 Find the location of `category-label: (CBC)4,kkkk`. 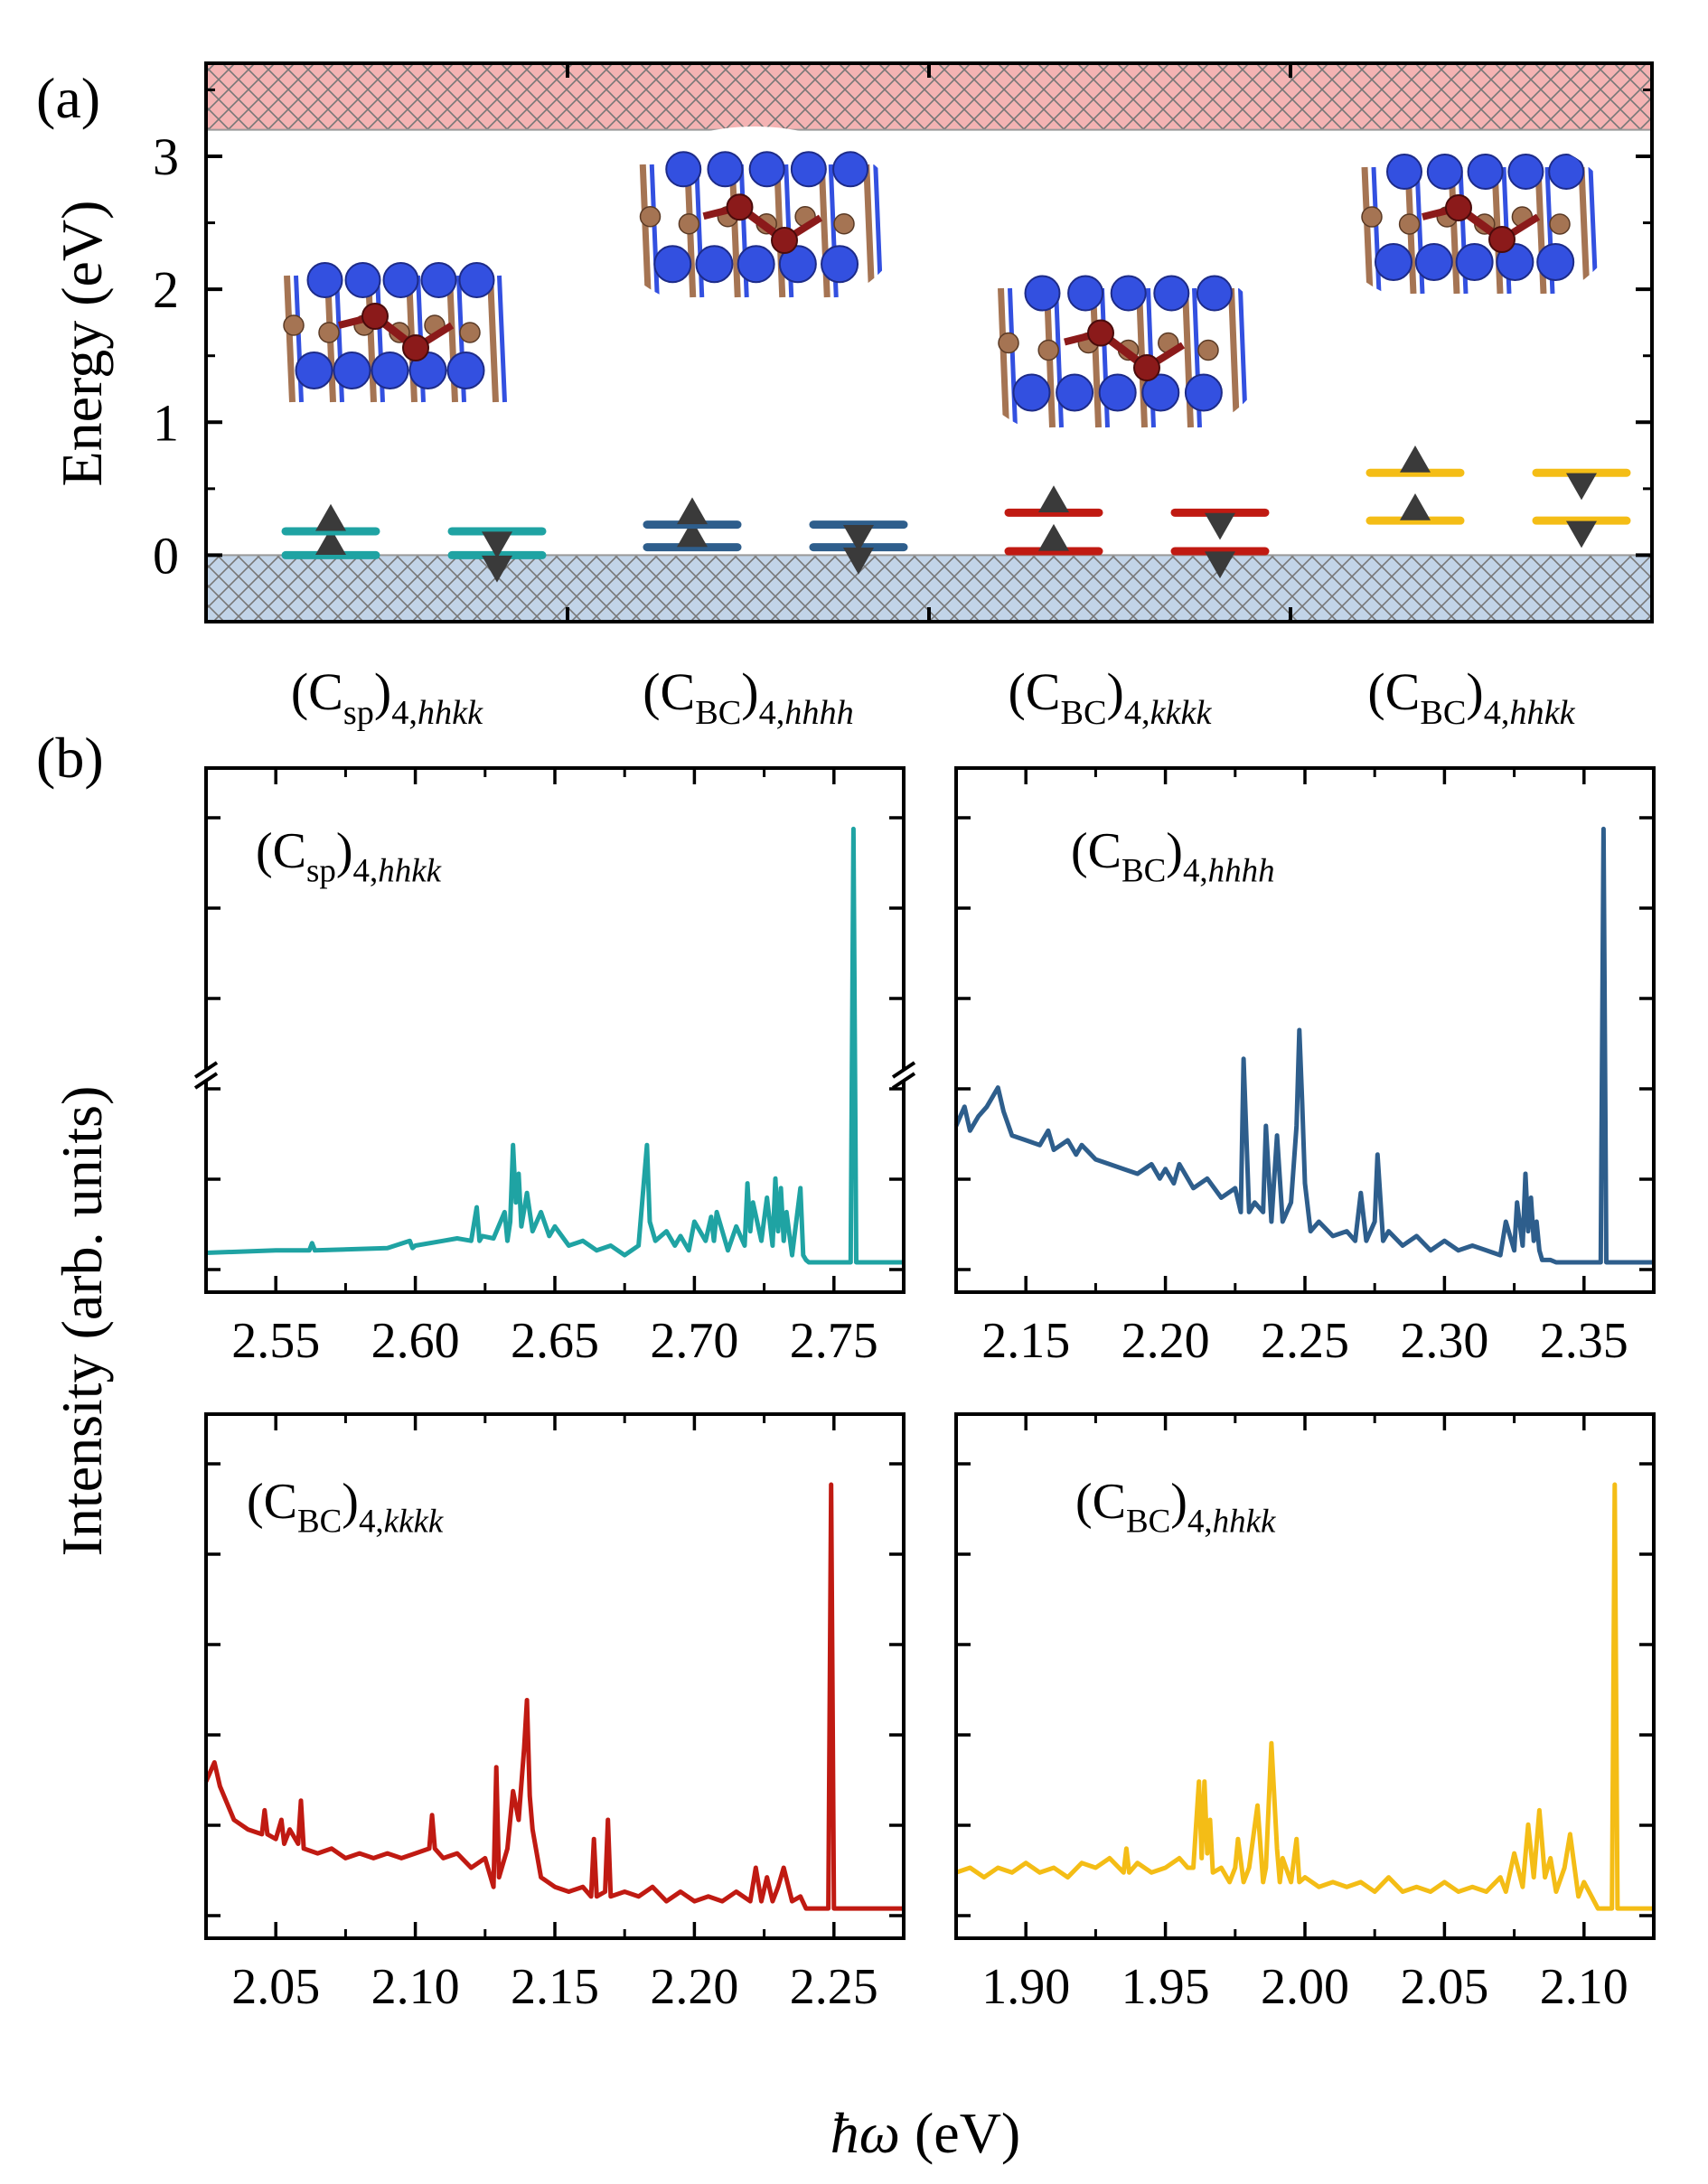

category-label: (CBC)4,kkkk is located at coordinates (1110, 697).